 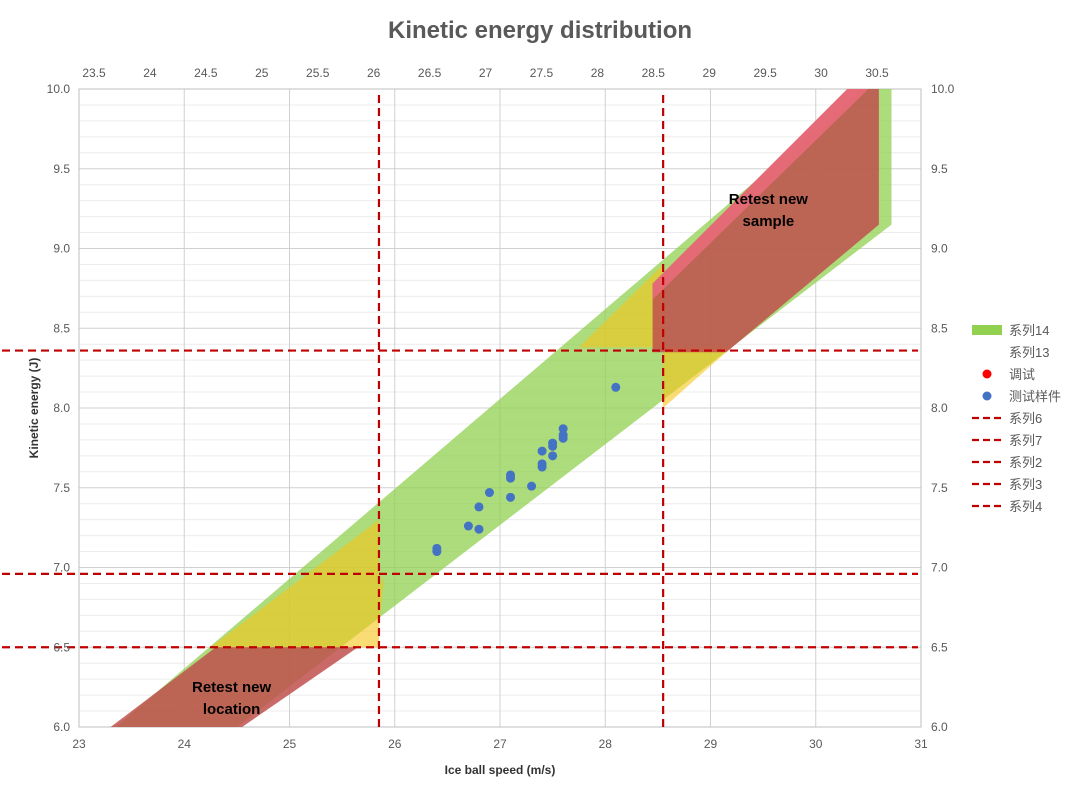 What do you see at coordinates (987, 330) in the screenshot?
I see `legend-swatch-band` at bounding box center [987, 330].